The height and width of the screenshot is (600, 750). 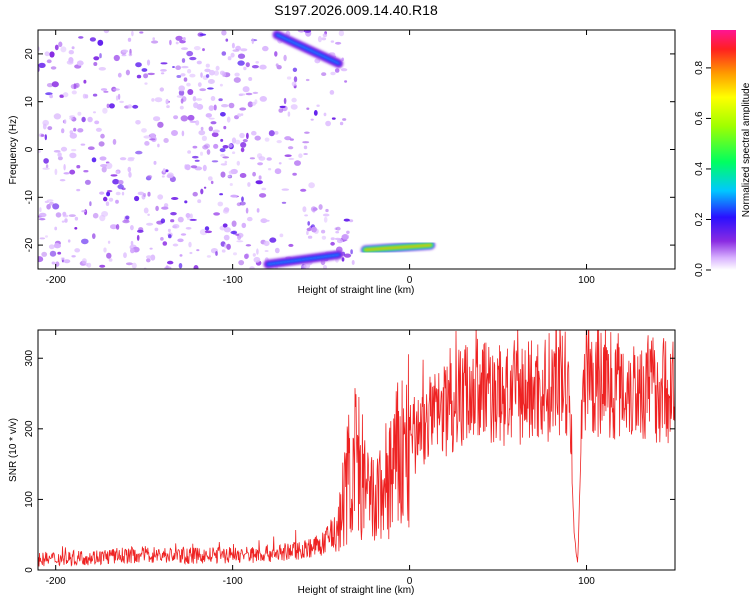 I want to click on x-tick-label: -100, so click(x=233, y=581).